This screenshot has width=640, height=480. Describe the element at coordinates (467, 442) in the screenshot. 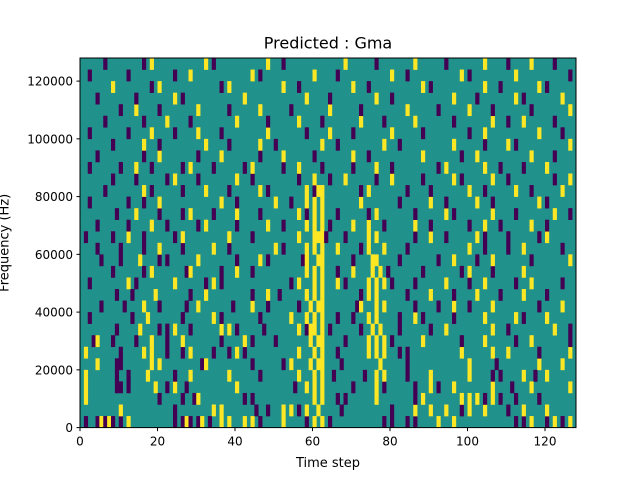

I see `x-tick-label: 100` at that location.